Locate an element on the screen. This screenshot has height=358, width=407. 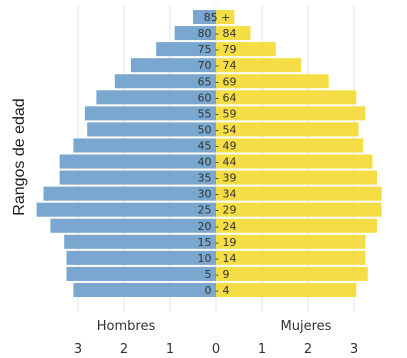
category-label-5: 25 - 29 is located at coordinates (217, 210).